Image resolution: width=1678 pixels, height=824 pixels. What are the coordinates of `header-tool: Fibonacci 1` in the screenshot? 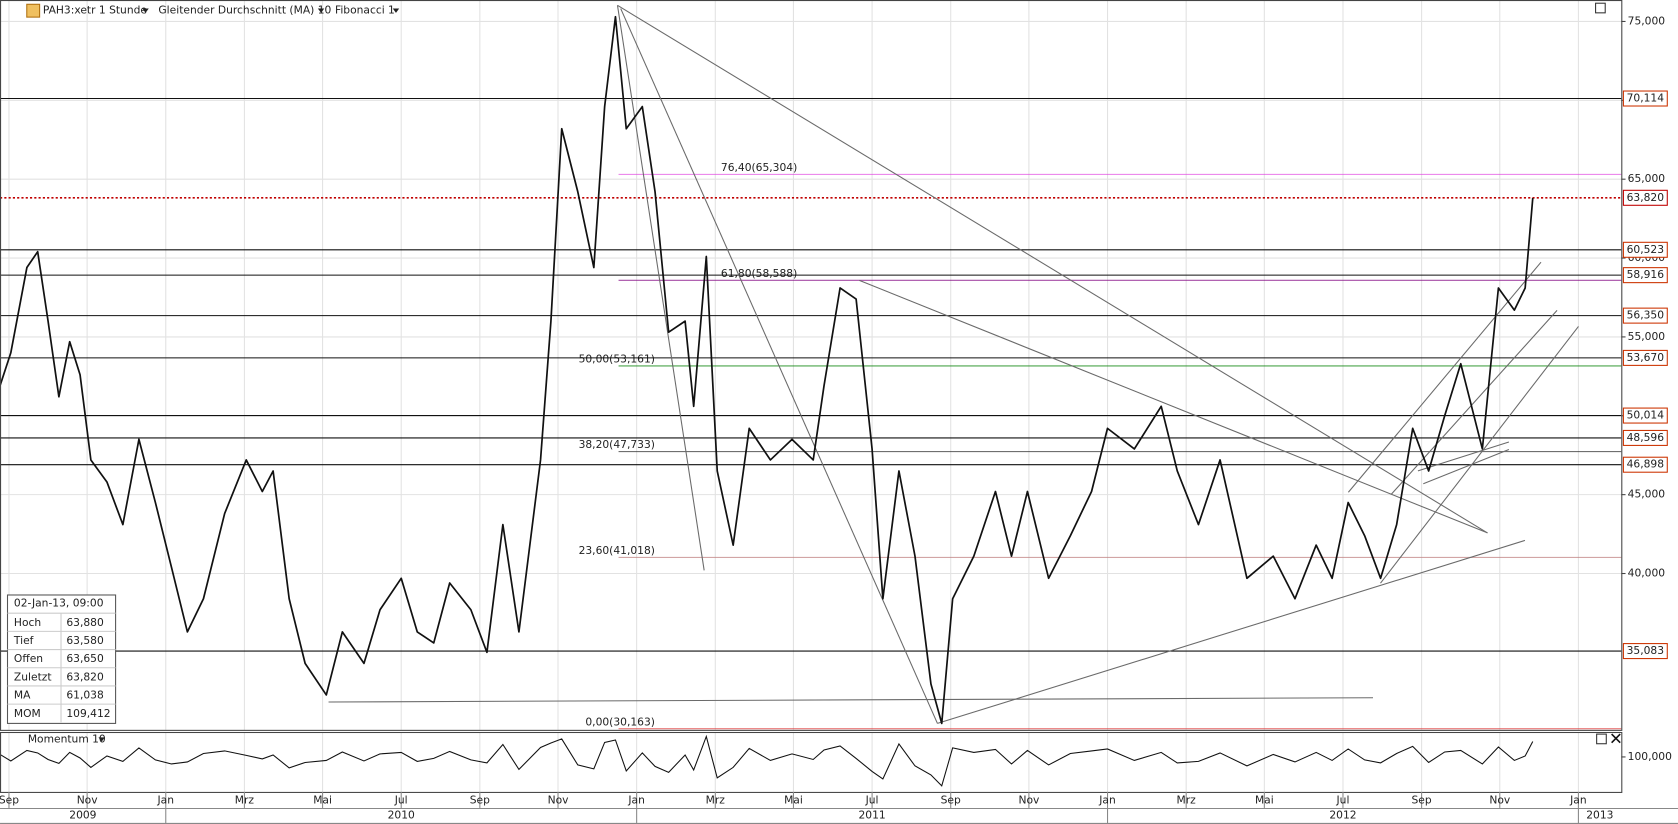 It's located at (365, 10).